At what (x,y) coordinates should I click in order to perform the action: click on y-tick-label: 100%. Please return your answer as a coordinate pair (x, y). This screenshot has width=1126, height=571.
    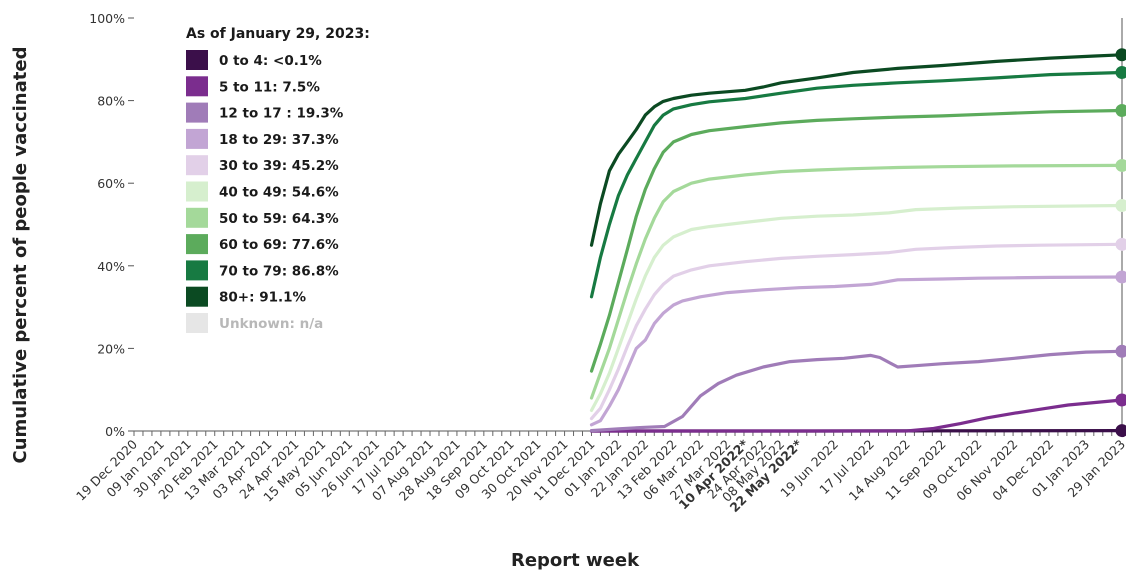
    Looking at the image, I should click on (107, 18).